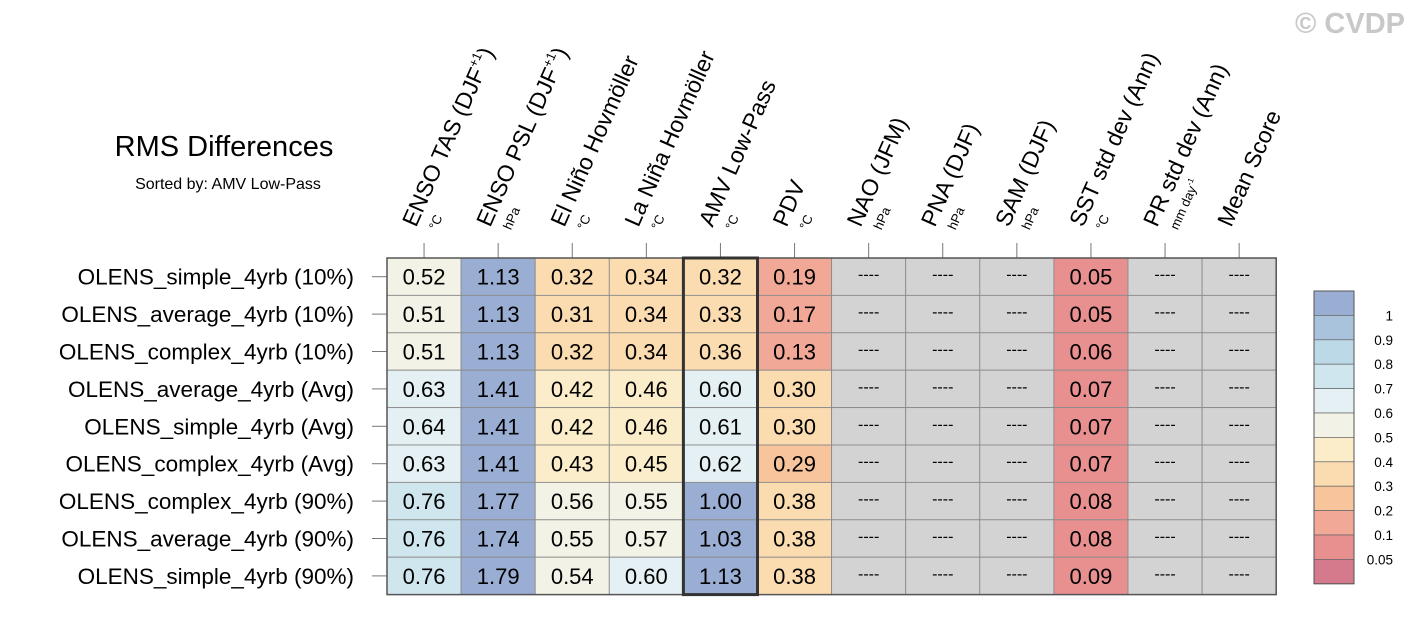 This screenshot has height=617, width=1419. I want to click on cell-value: 1.41, so click(498, 389).